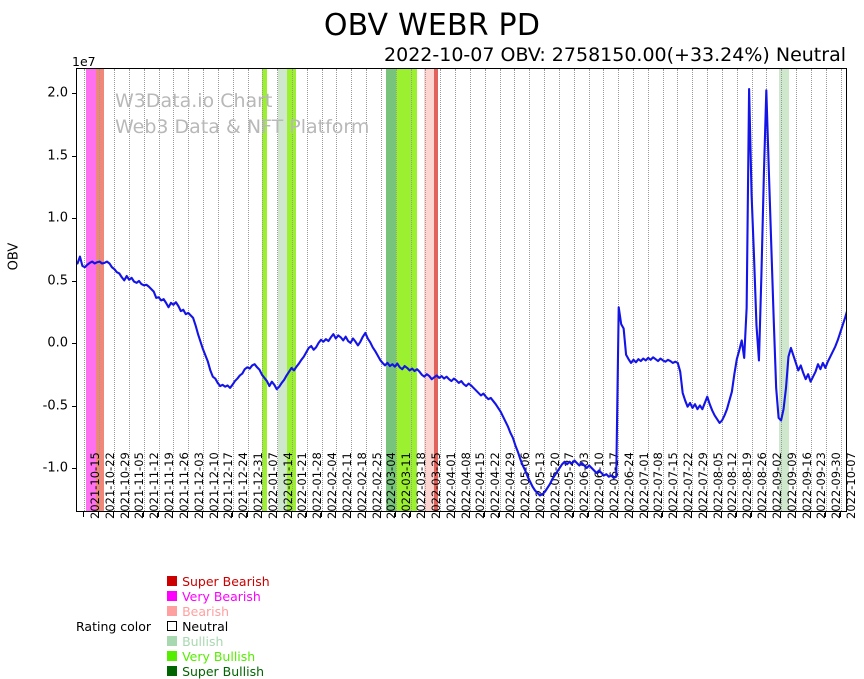 The image size is (864, 679). Describe the element at coordinates (206, 611) in the screenshot. I see `legend-item-label: Bearish` at that location.